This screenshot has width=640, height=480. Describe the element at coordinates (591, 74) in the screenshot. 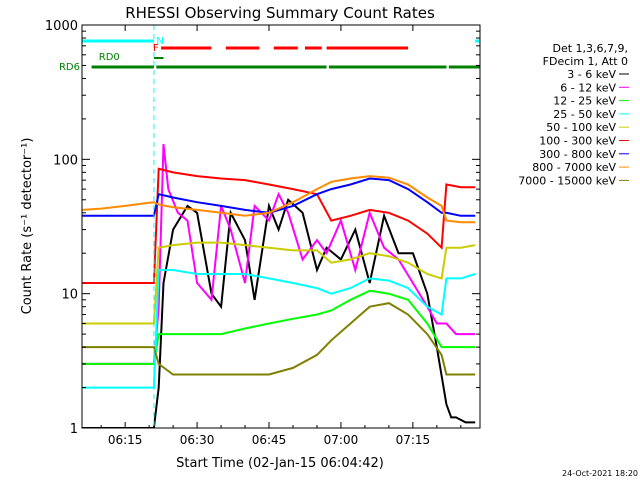

I see `legend-label-0: 3 - 6 keV` at that location.